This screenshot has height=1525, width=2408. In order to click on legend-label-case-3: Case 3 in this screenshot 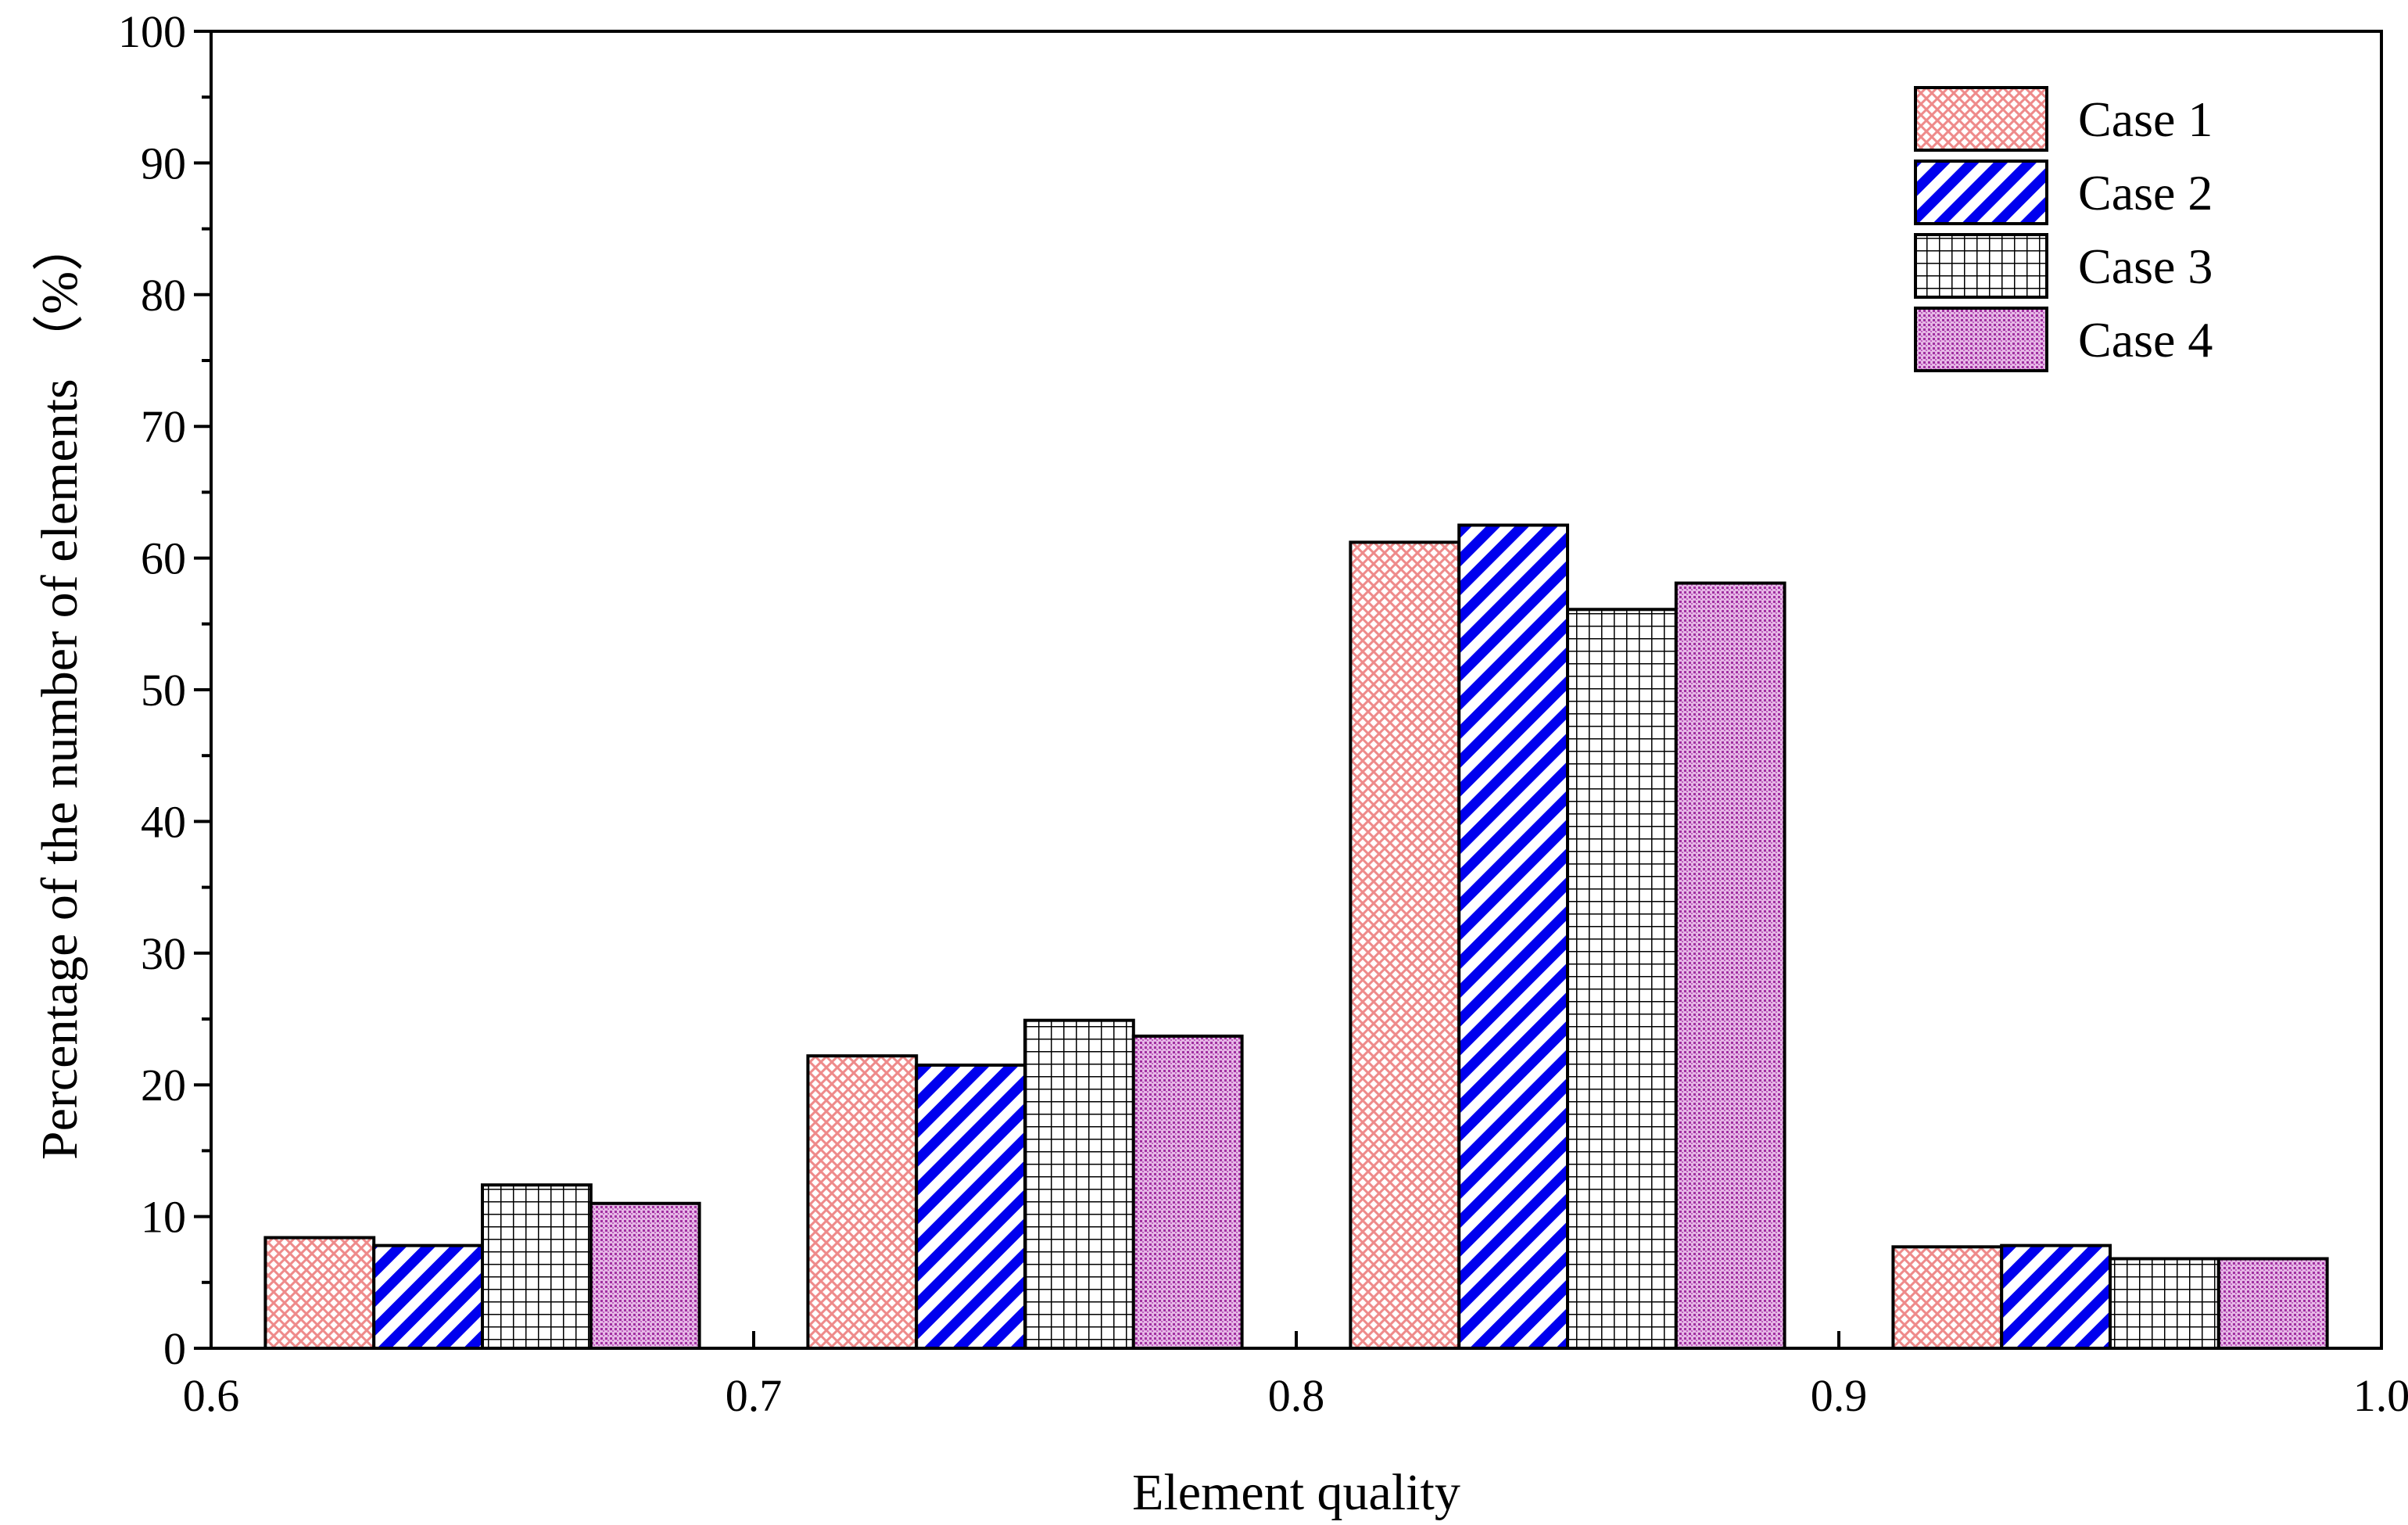, I will do `click(2146, 267)`.